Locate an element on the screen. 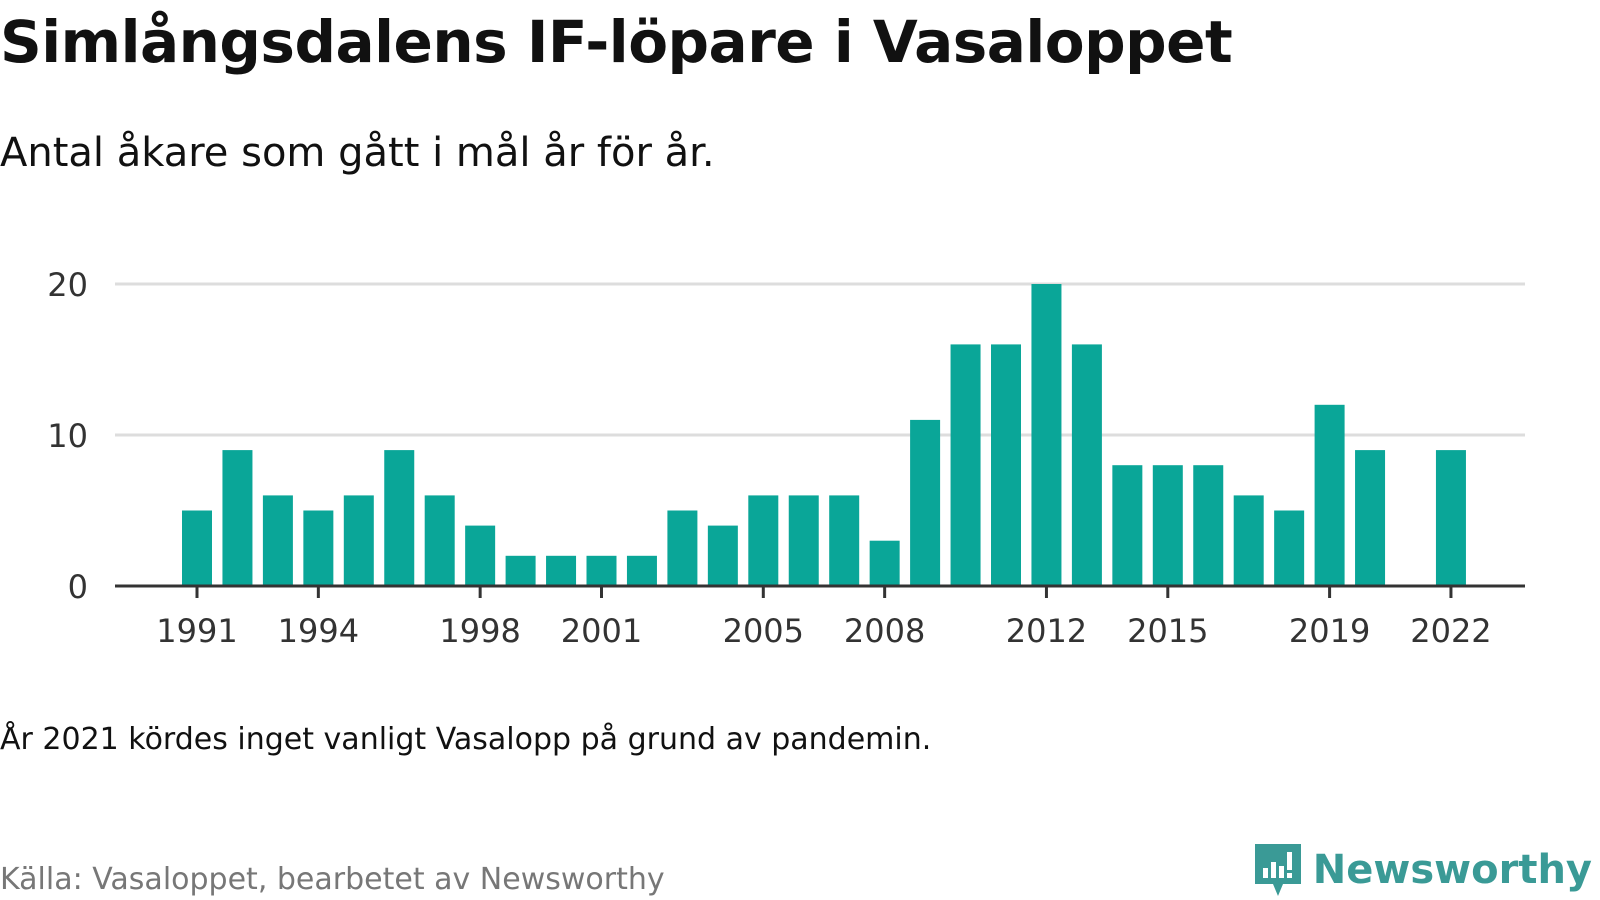 The width and height of the screenshot is (1600, 900). bar-2002 is located at coordinates (641, 570).